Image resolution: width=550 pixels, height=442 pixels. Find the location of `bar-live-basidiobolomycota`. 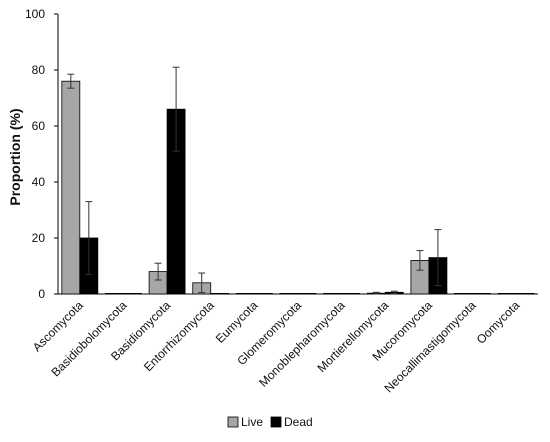

bar-live-basidiobolomycota is located at coordinates (114, 293).